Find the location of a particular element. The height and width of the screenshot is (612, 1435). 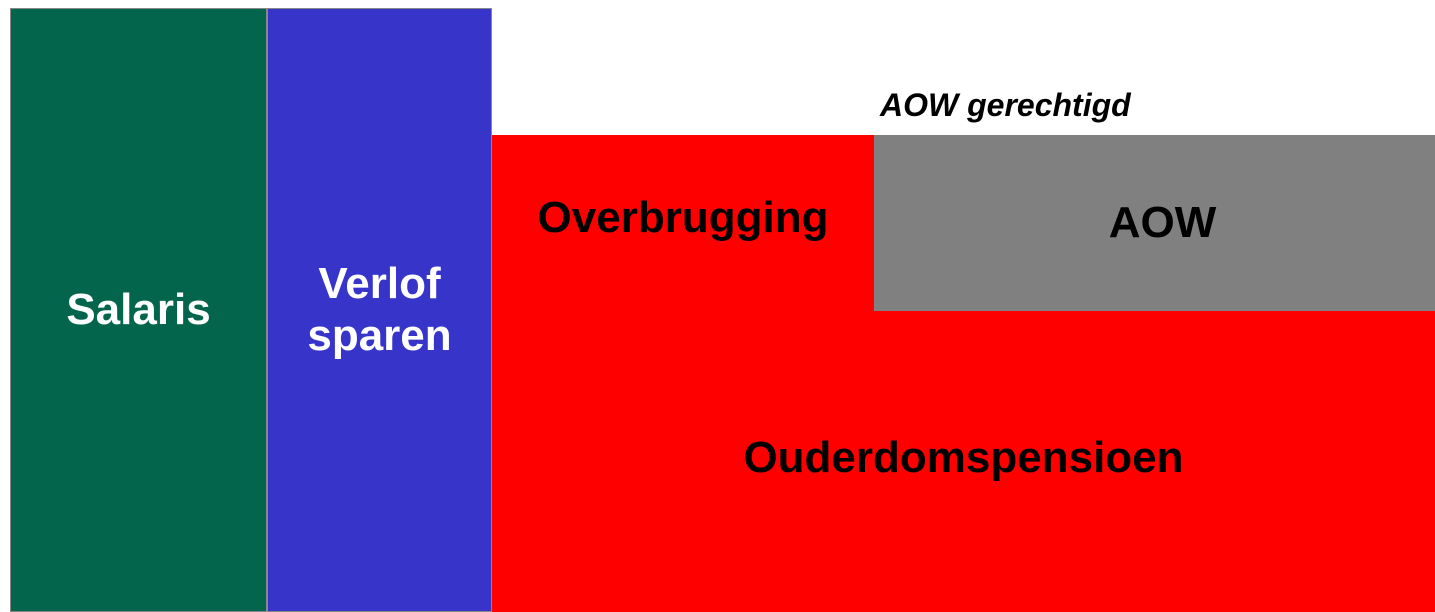

aow-gerechtigd-text: AOW gerechtigd is located at coordinates (1005, 104).